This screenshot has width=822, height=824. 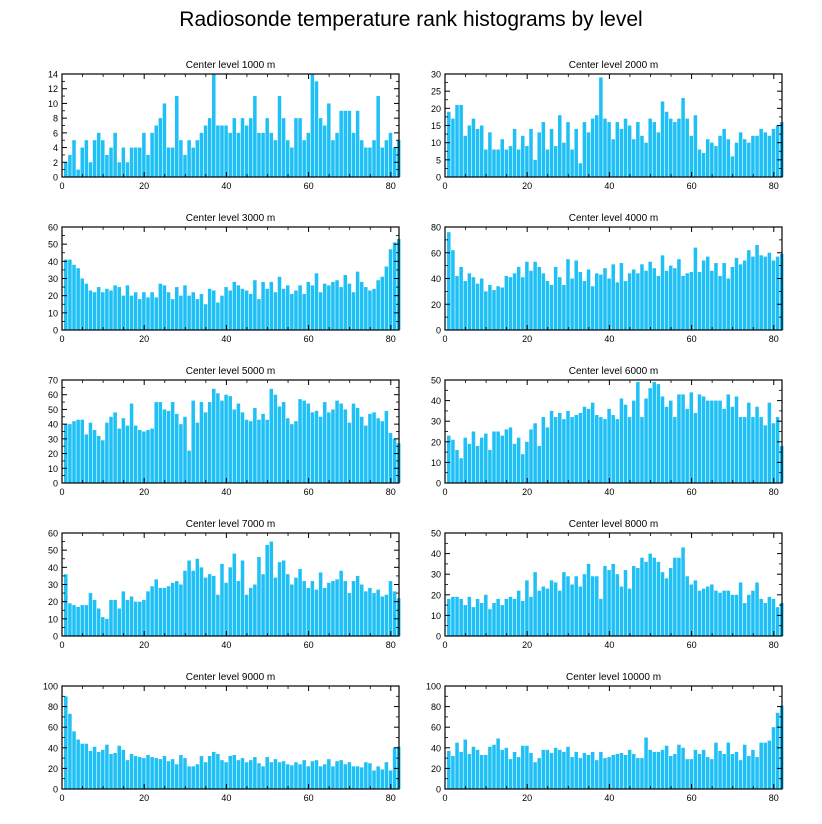 I want to click on y-tick-label: 20, so click(x=436, y=595).